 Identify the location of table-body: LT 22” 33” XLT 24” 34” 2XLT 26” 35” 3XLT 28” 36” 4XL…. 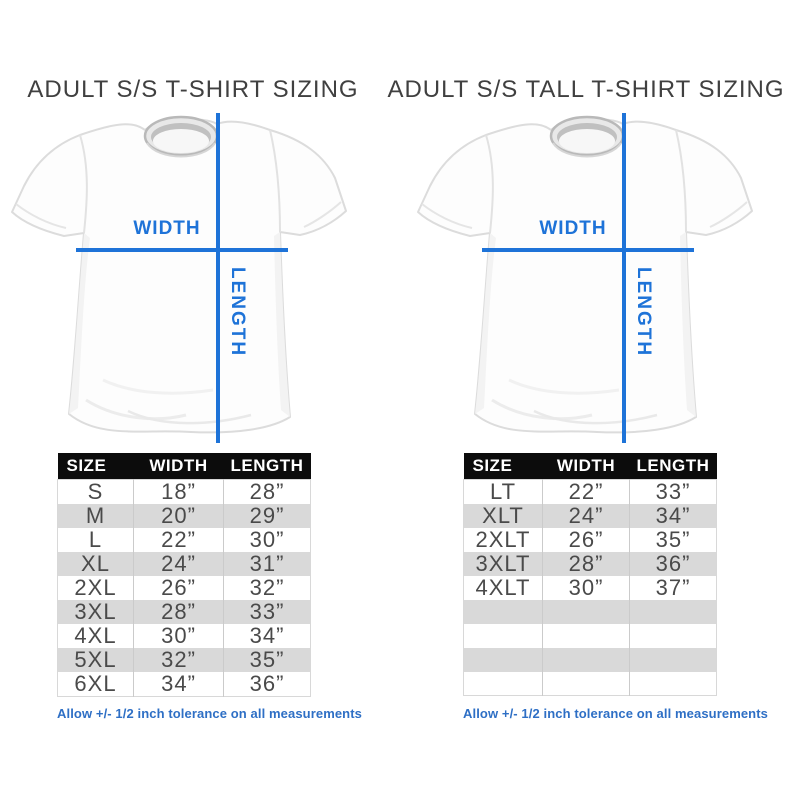
(590, 587).